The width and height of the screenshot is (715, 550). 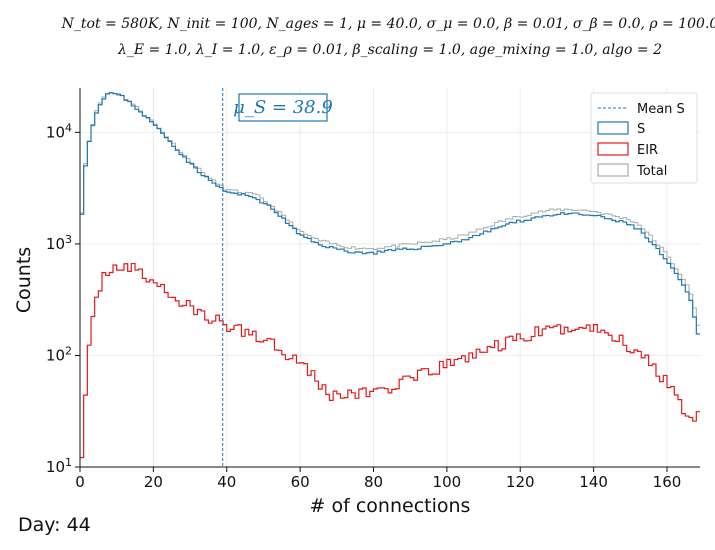 I want to click on x-tick-label: 20, so click(x=153, y=482).